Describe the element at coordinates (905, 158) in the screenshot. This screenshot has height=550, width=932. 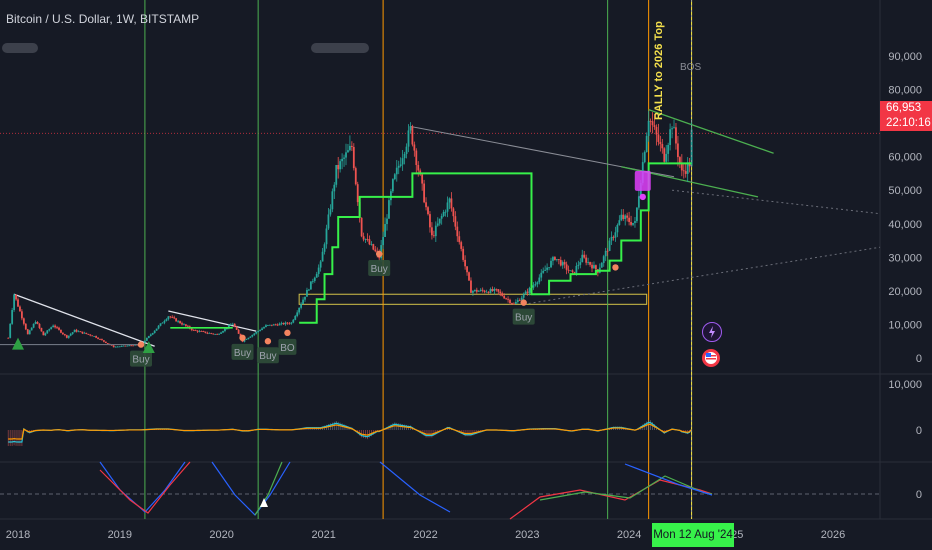
I see `price-tick-label: 60,000` at that location.